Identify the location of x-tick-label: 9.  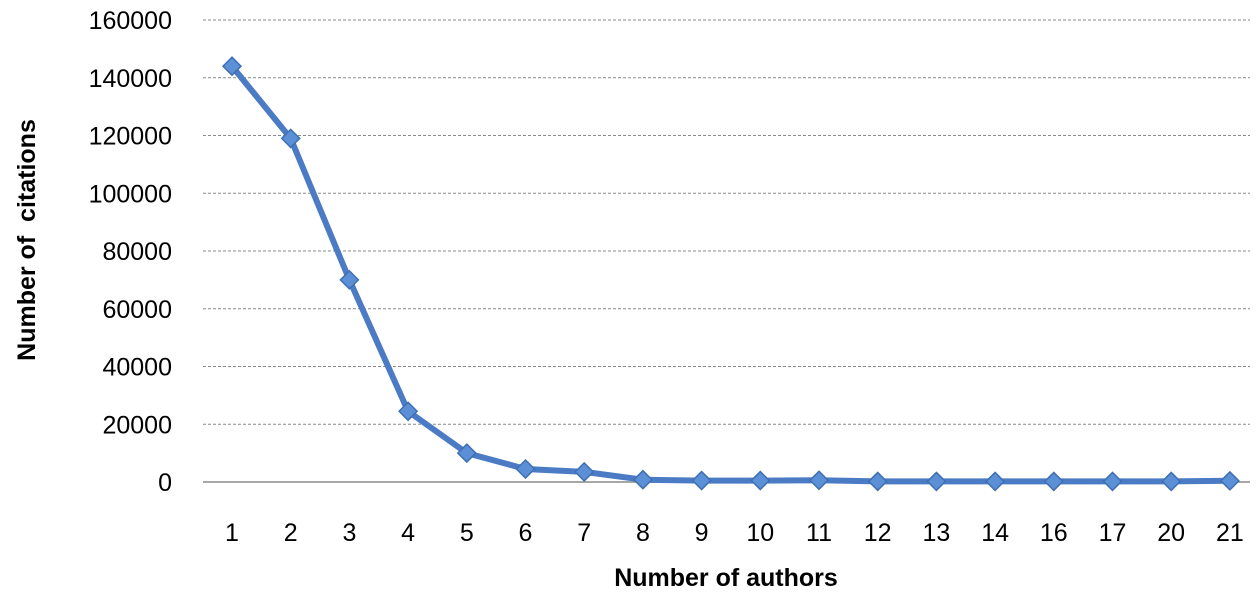
(702, 533).